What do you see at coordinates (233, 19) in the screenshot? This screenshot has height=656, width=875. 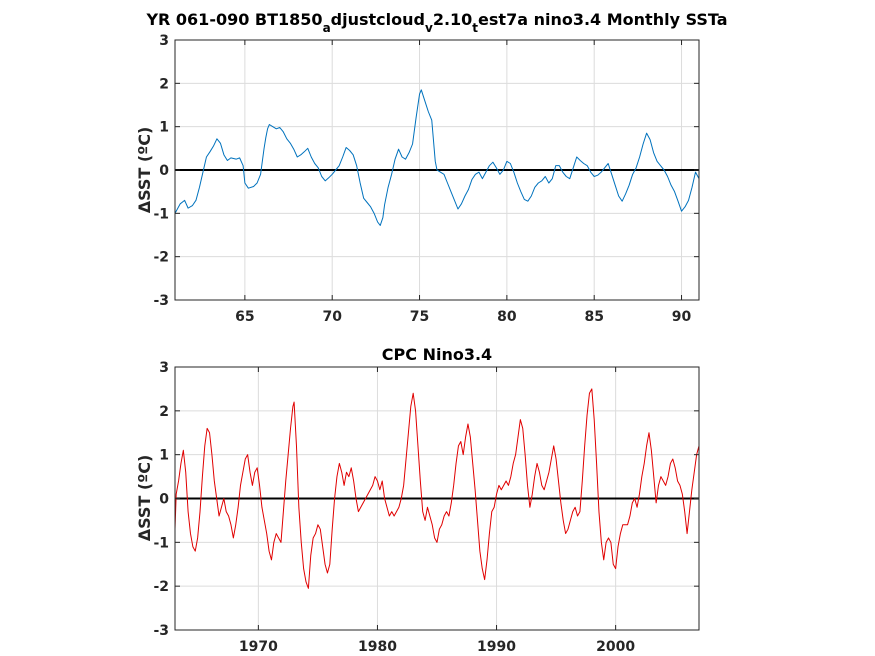 I see `title-part: YR 061-090 BT1850` at bounding box center [233, 19].